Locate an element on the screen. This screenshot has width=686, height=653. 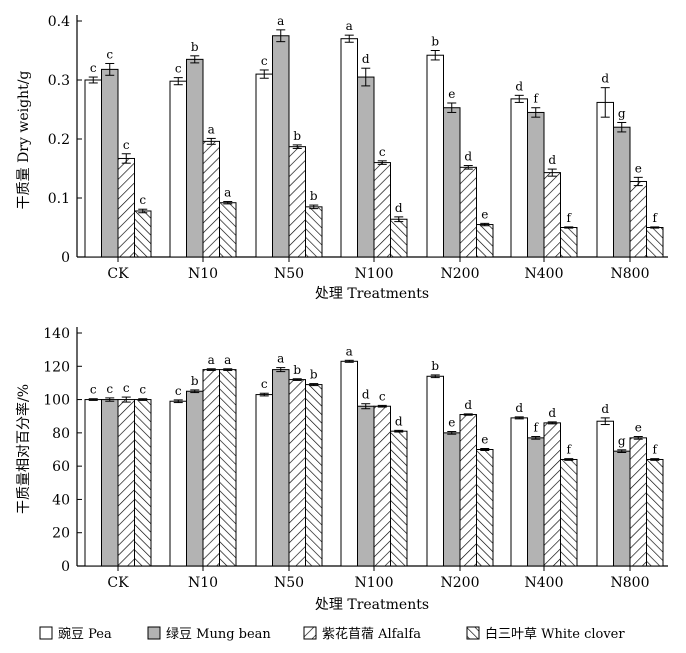
chart2-significance-letter: g is located at coordinates (622, 441).